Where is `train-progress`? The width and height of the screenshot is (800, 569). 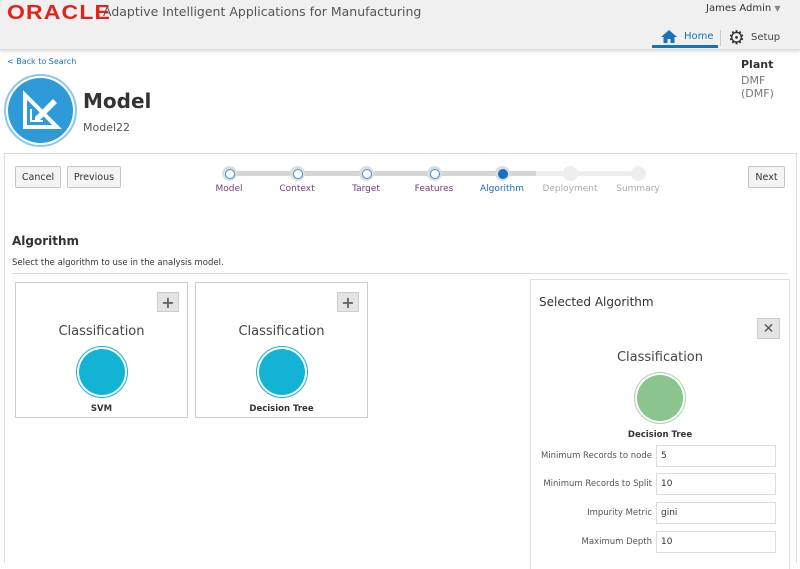
train-progress is located at coordinates (382, 173).